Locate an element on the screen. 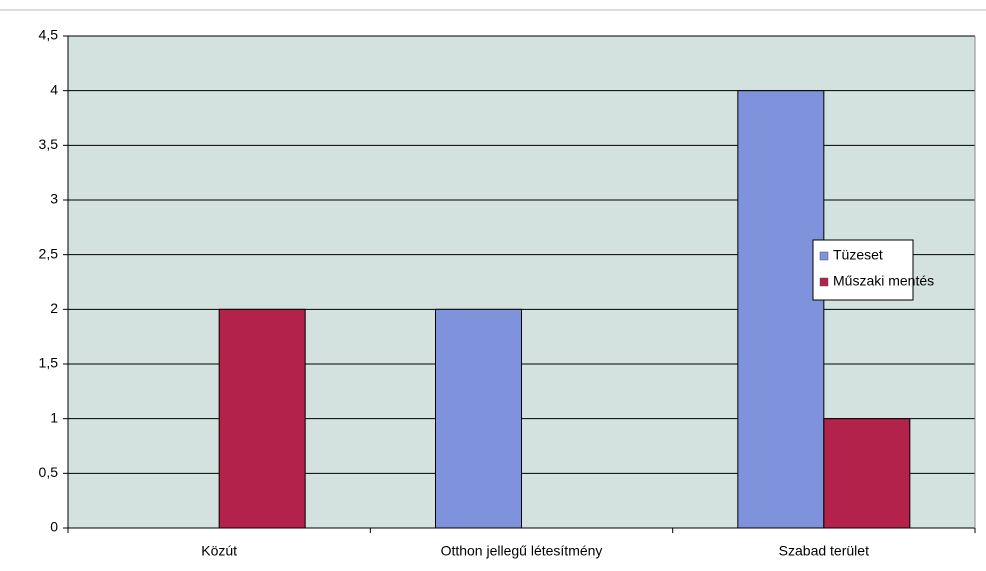 The image size is (986, 571). y-tick-label: 1,5 is located at coordinates (49, 363).